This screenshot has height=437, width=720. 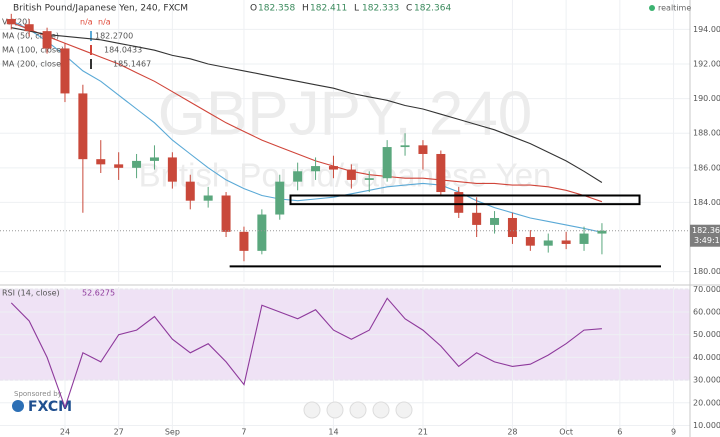 I want to click on watermark-subtitle: British Pound/Japanese Yen, so click(x=345, y=175).